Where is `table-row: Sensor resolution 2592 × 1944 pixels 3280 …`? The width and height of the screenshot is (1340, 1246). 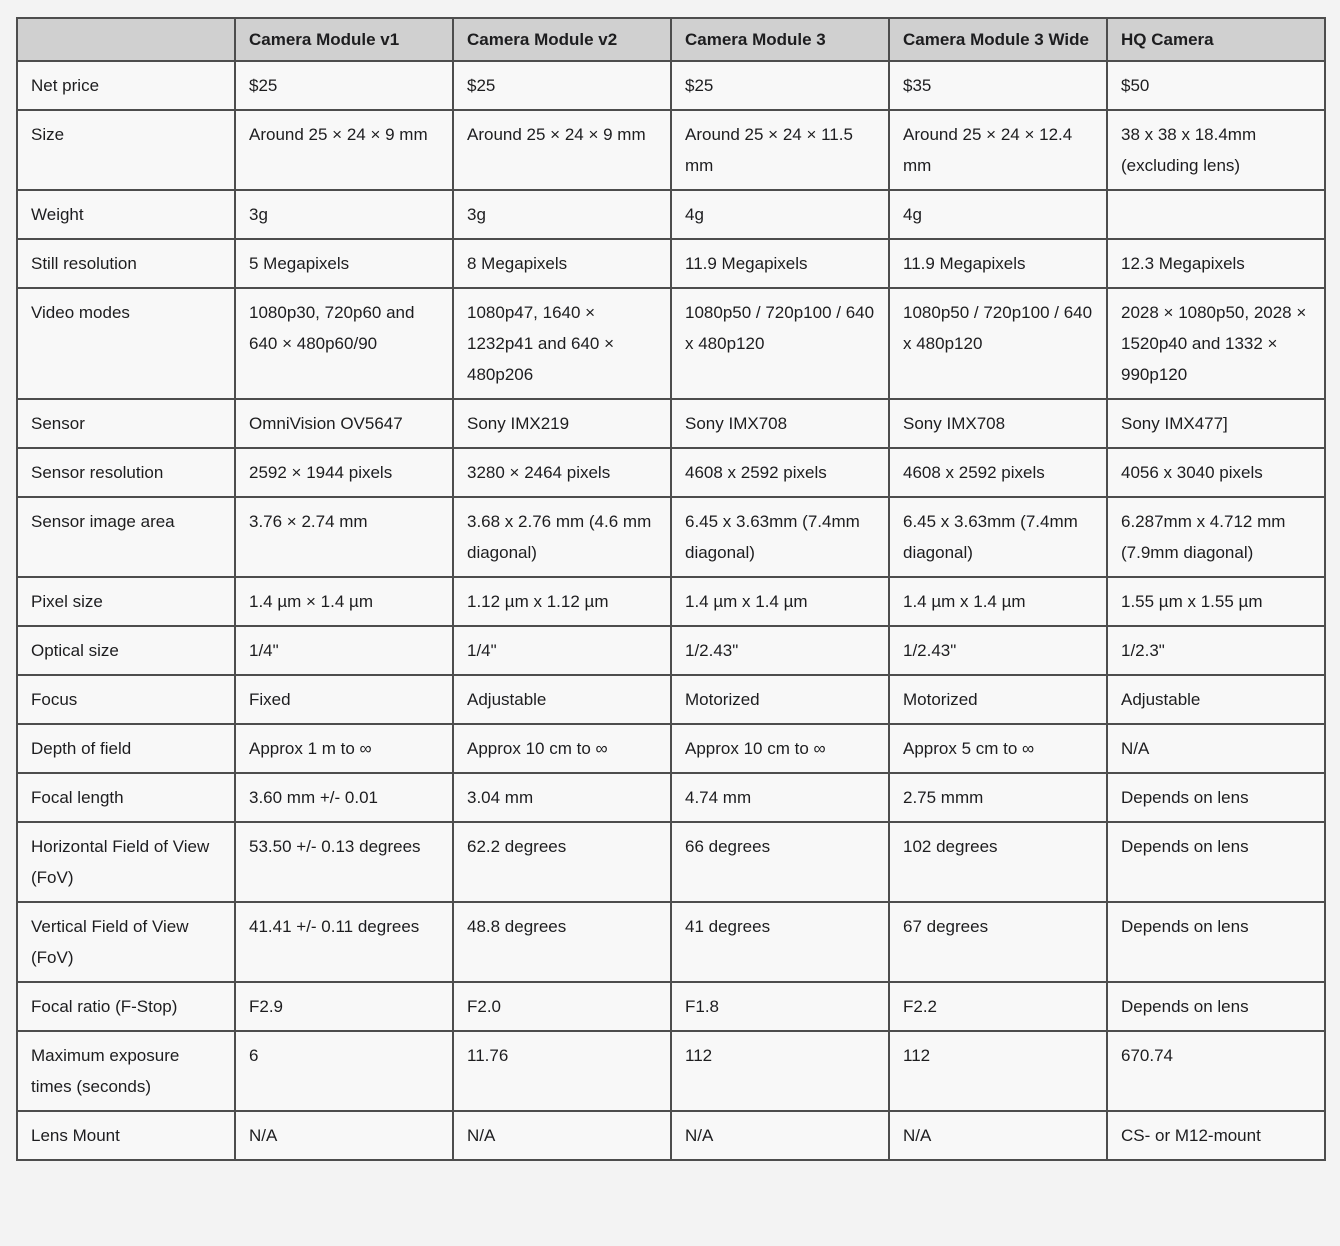 table-row: Sensor resolution 2592 × 1944 pixels 3280 … is located at coordinates (671, 472).